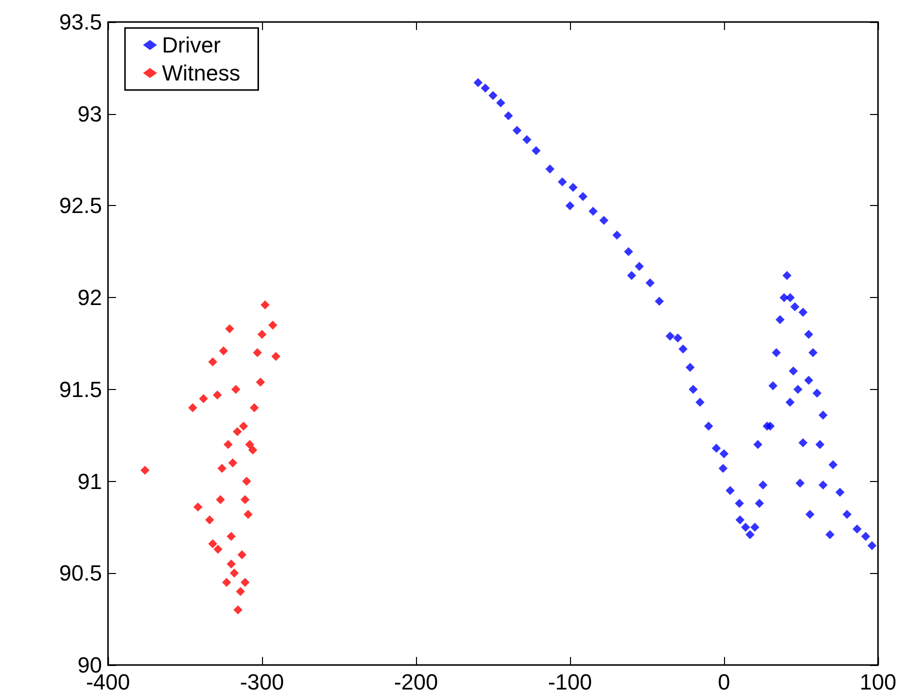  Describe the element at coordinates (724, 682) in the screenshot. I see `x-tick-label: 0` at that location.